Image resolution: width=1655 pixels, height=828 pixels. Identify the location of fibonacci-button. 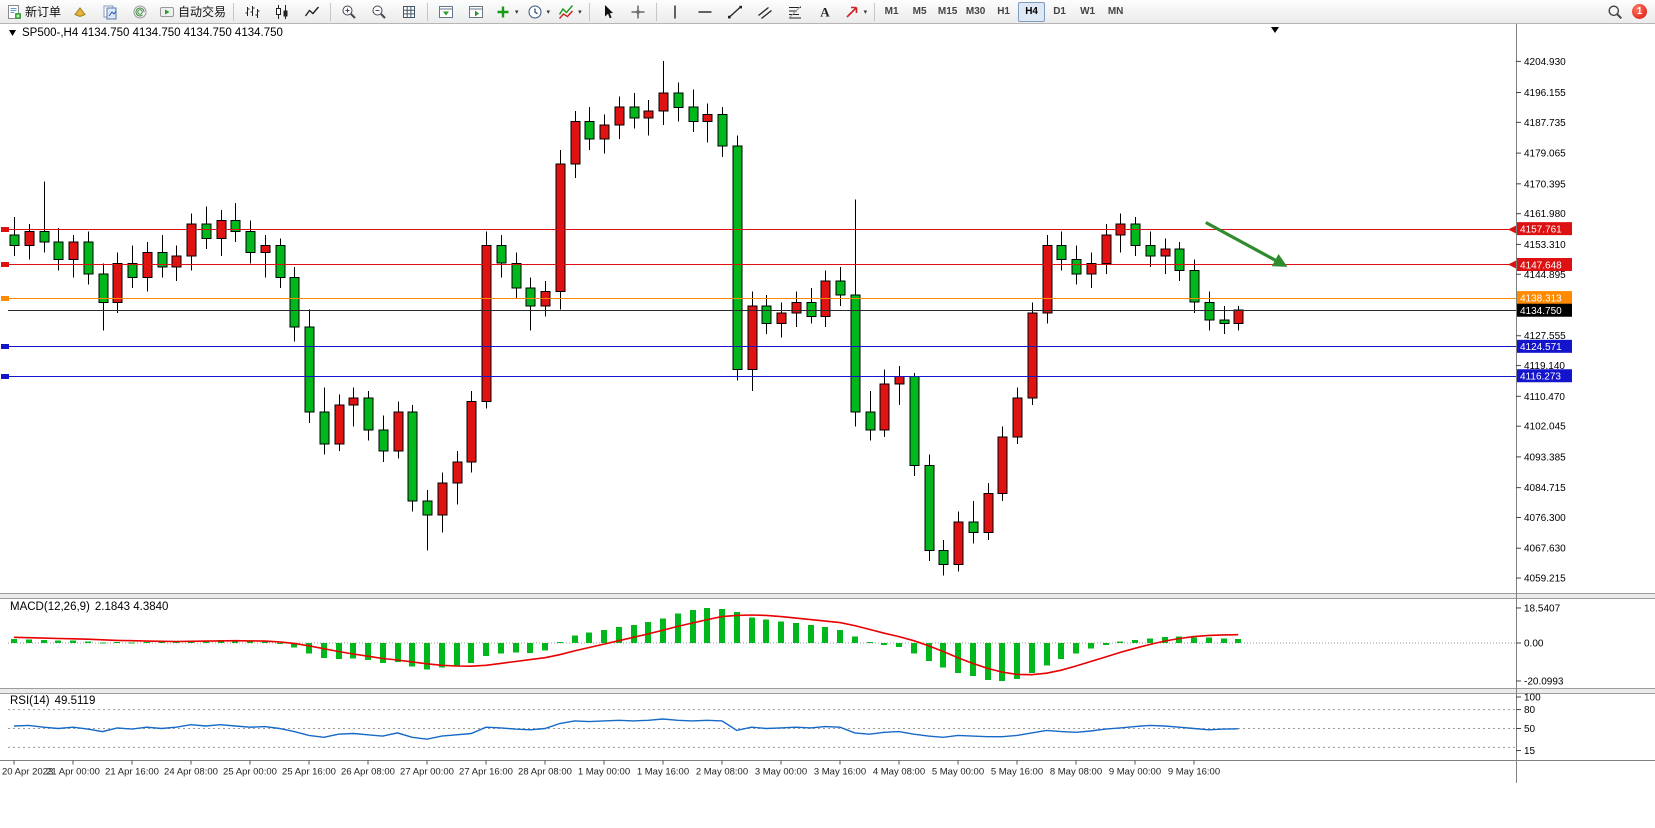
(795, 12).